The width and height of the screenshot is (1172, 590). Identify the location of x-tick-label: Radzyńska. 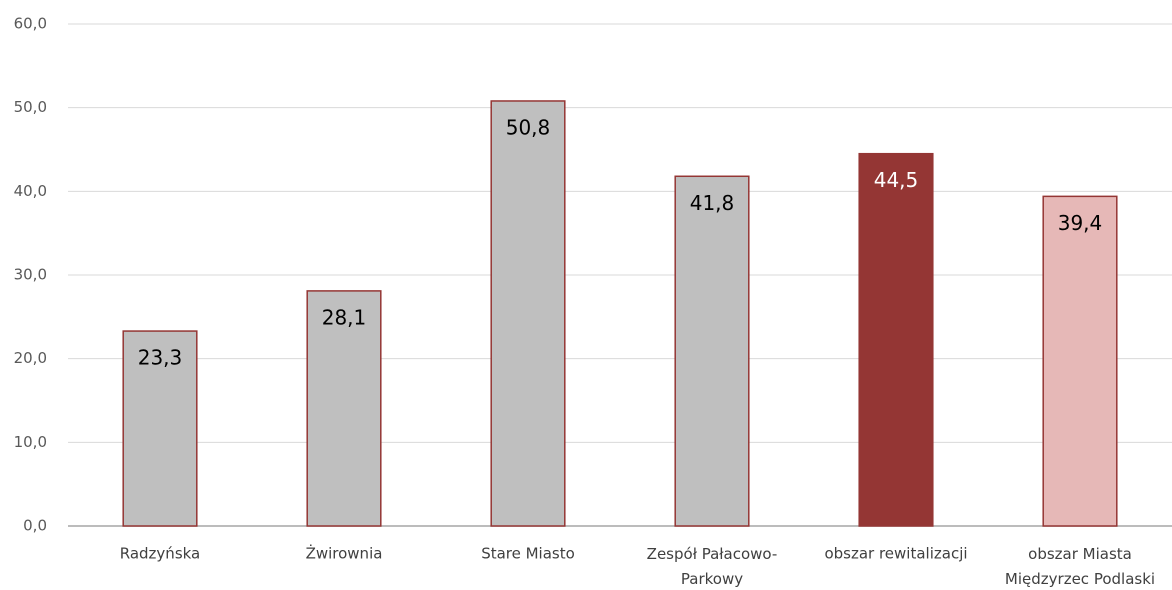
(160, 554).